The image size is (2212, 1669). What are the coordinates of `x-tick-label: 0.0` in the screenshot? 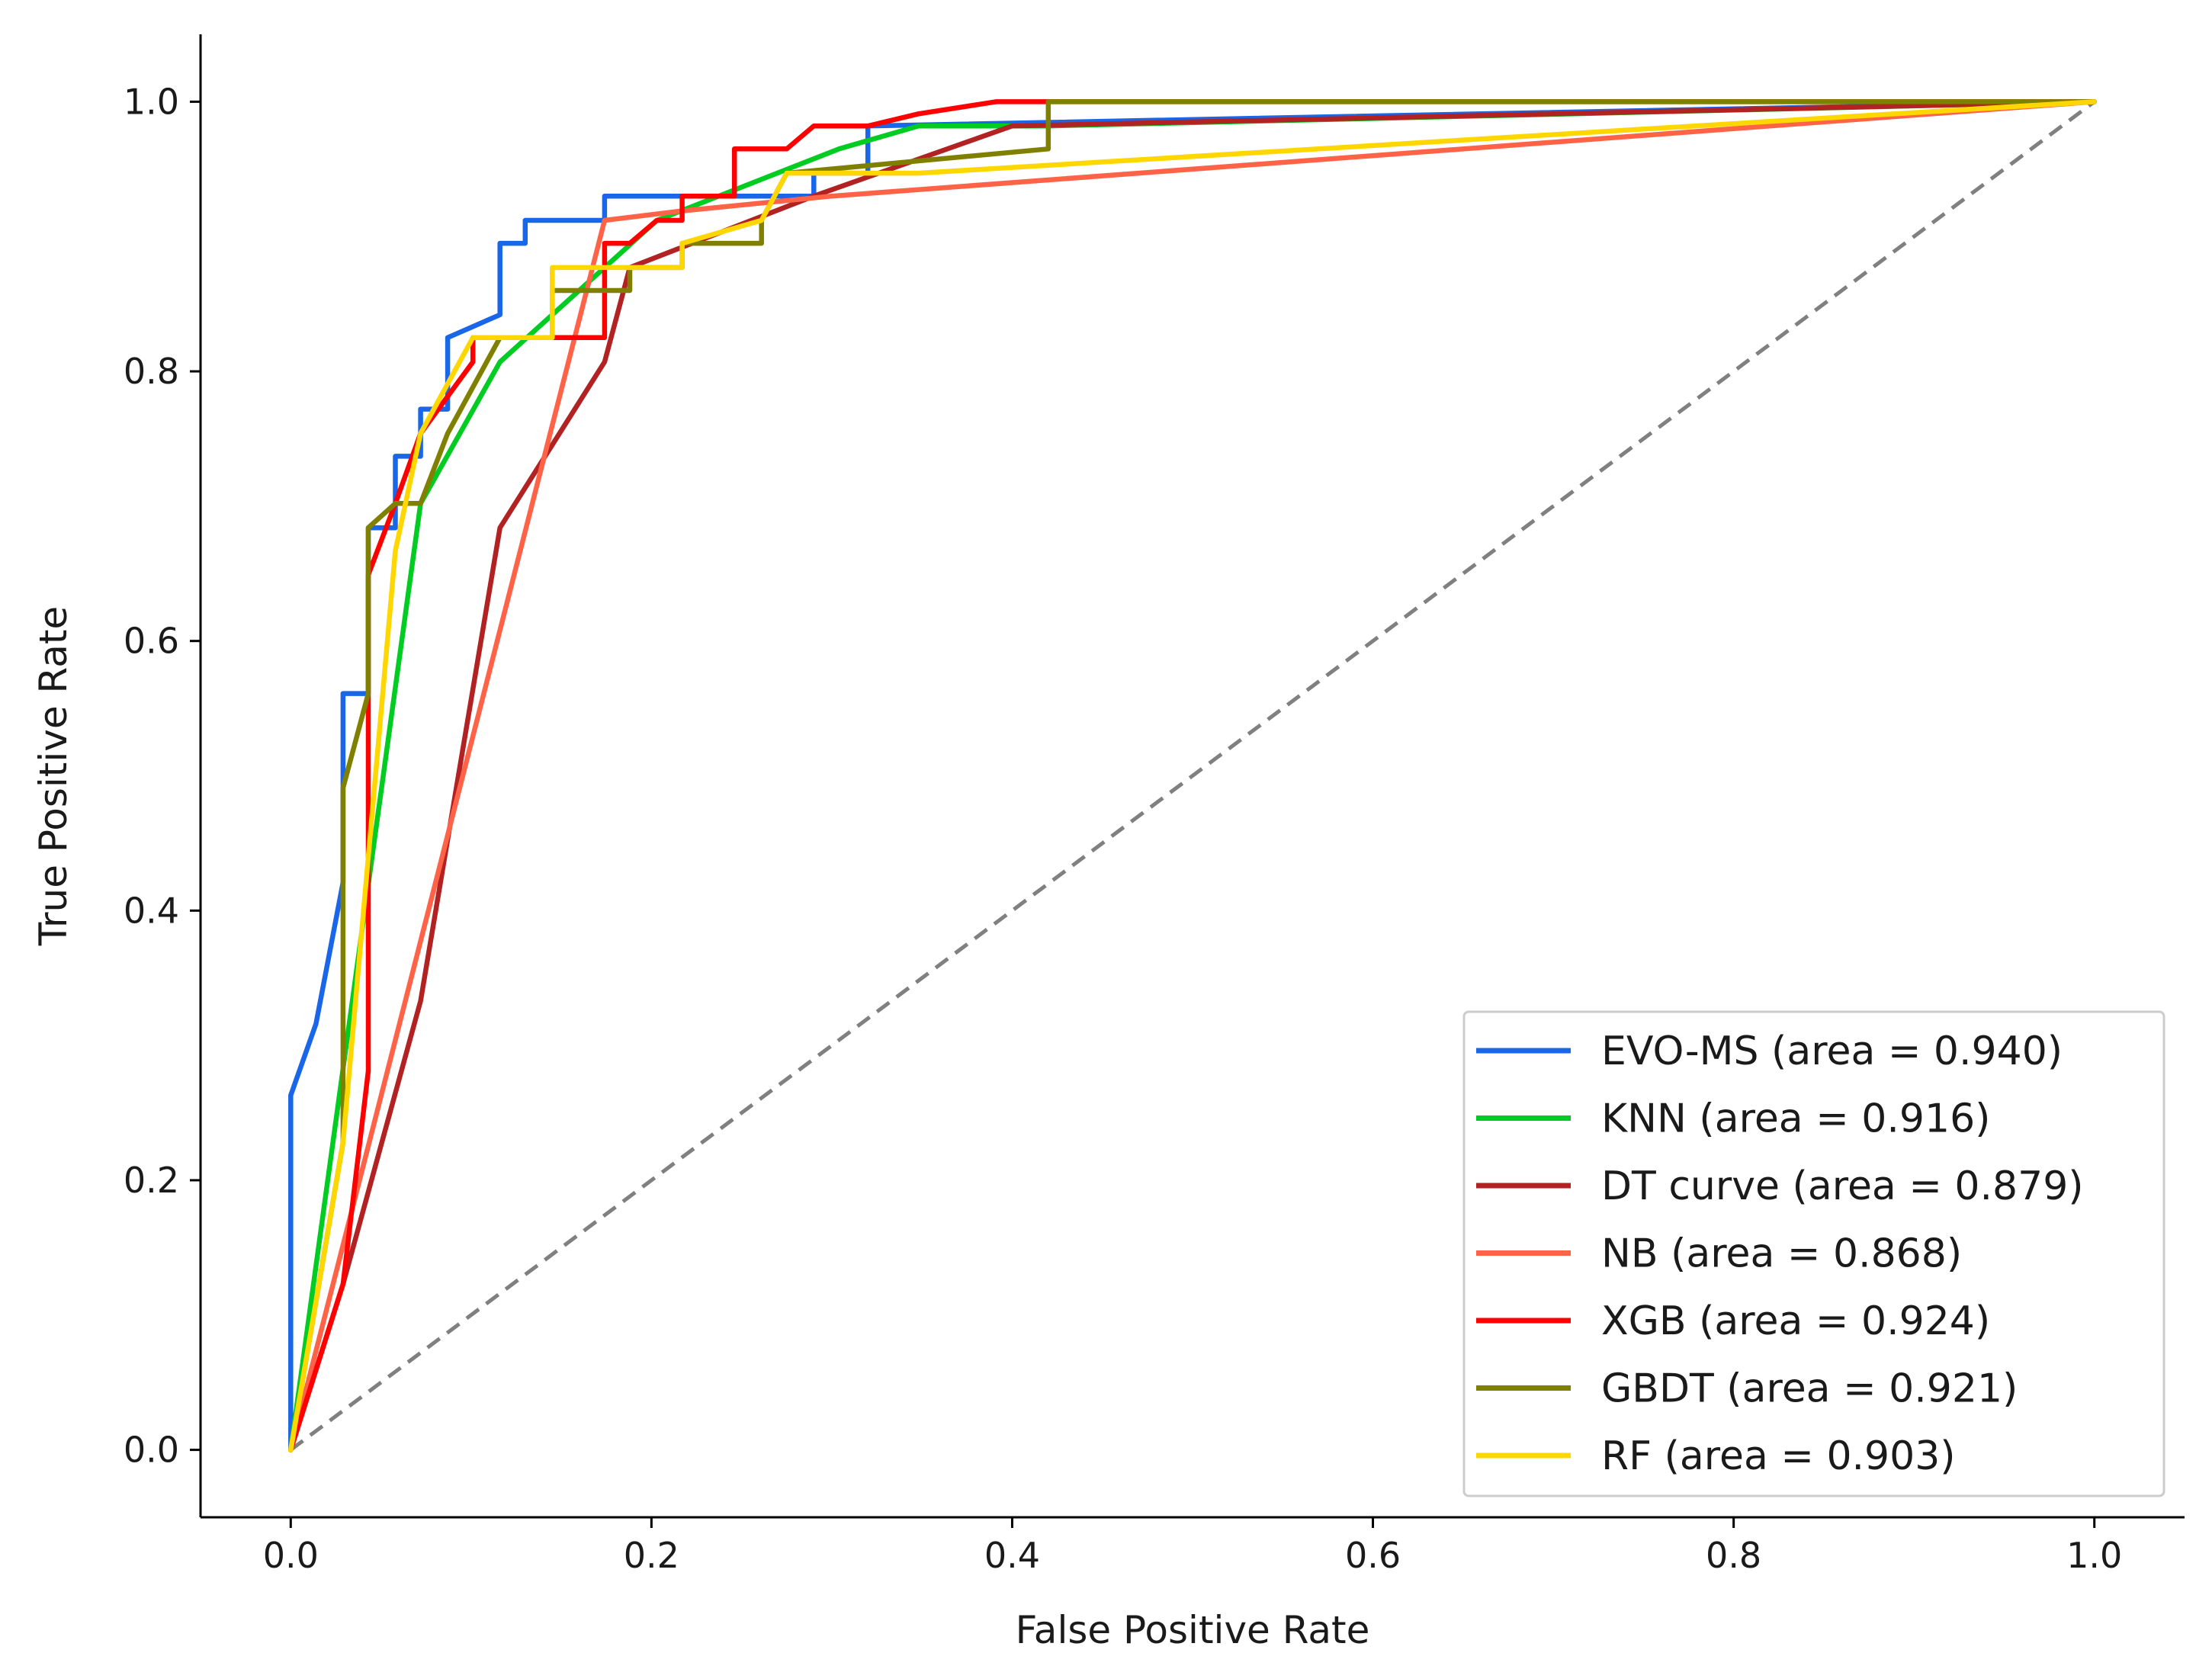 It's located at (291, 1555).